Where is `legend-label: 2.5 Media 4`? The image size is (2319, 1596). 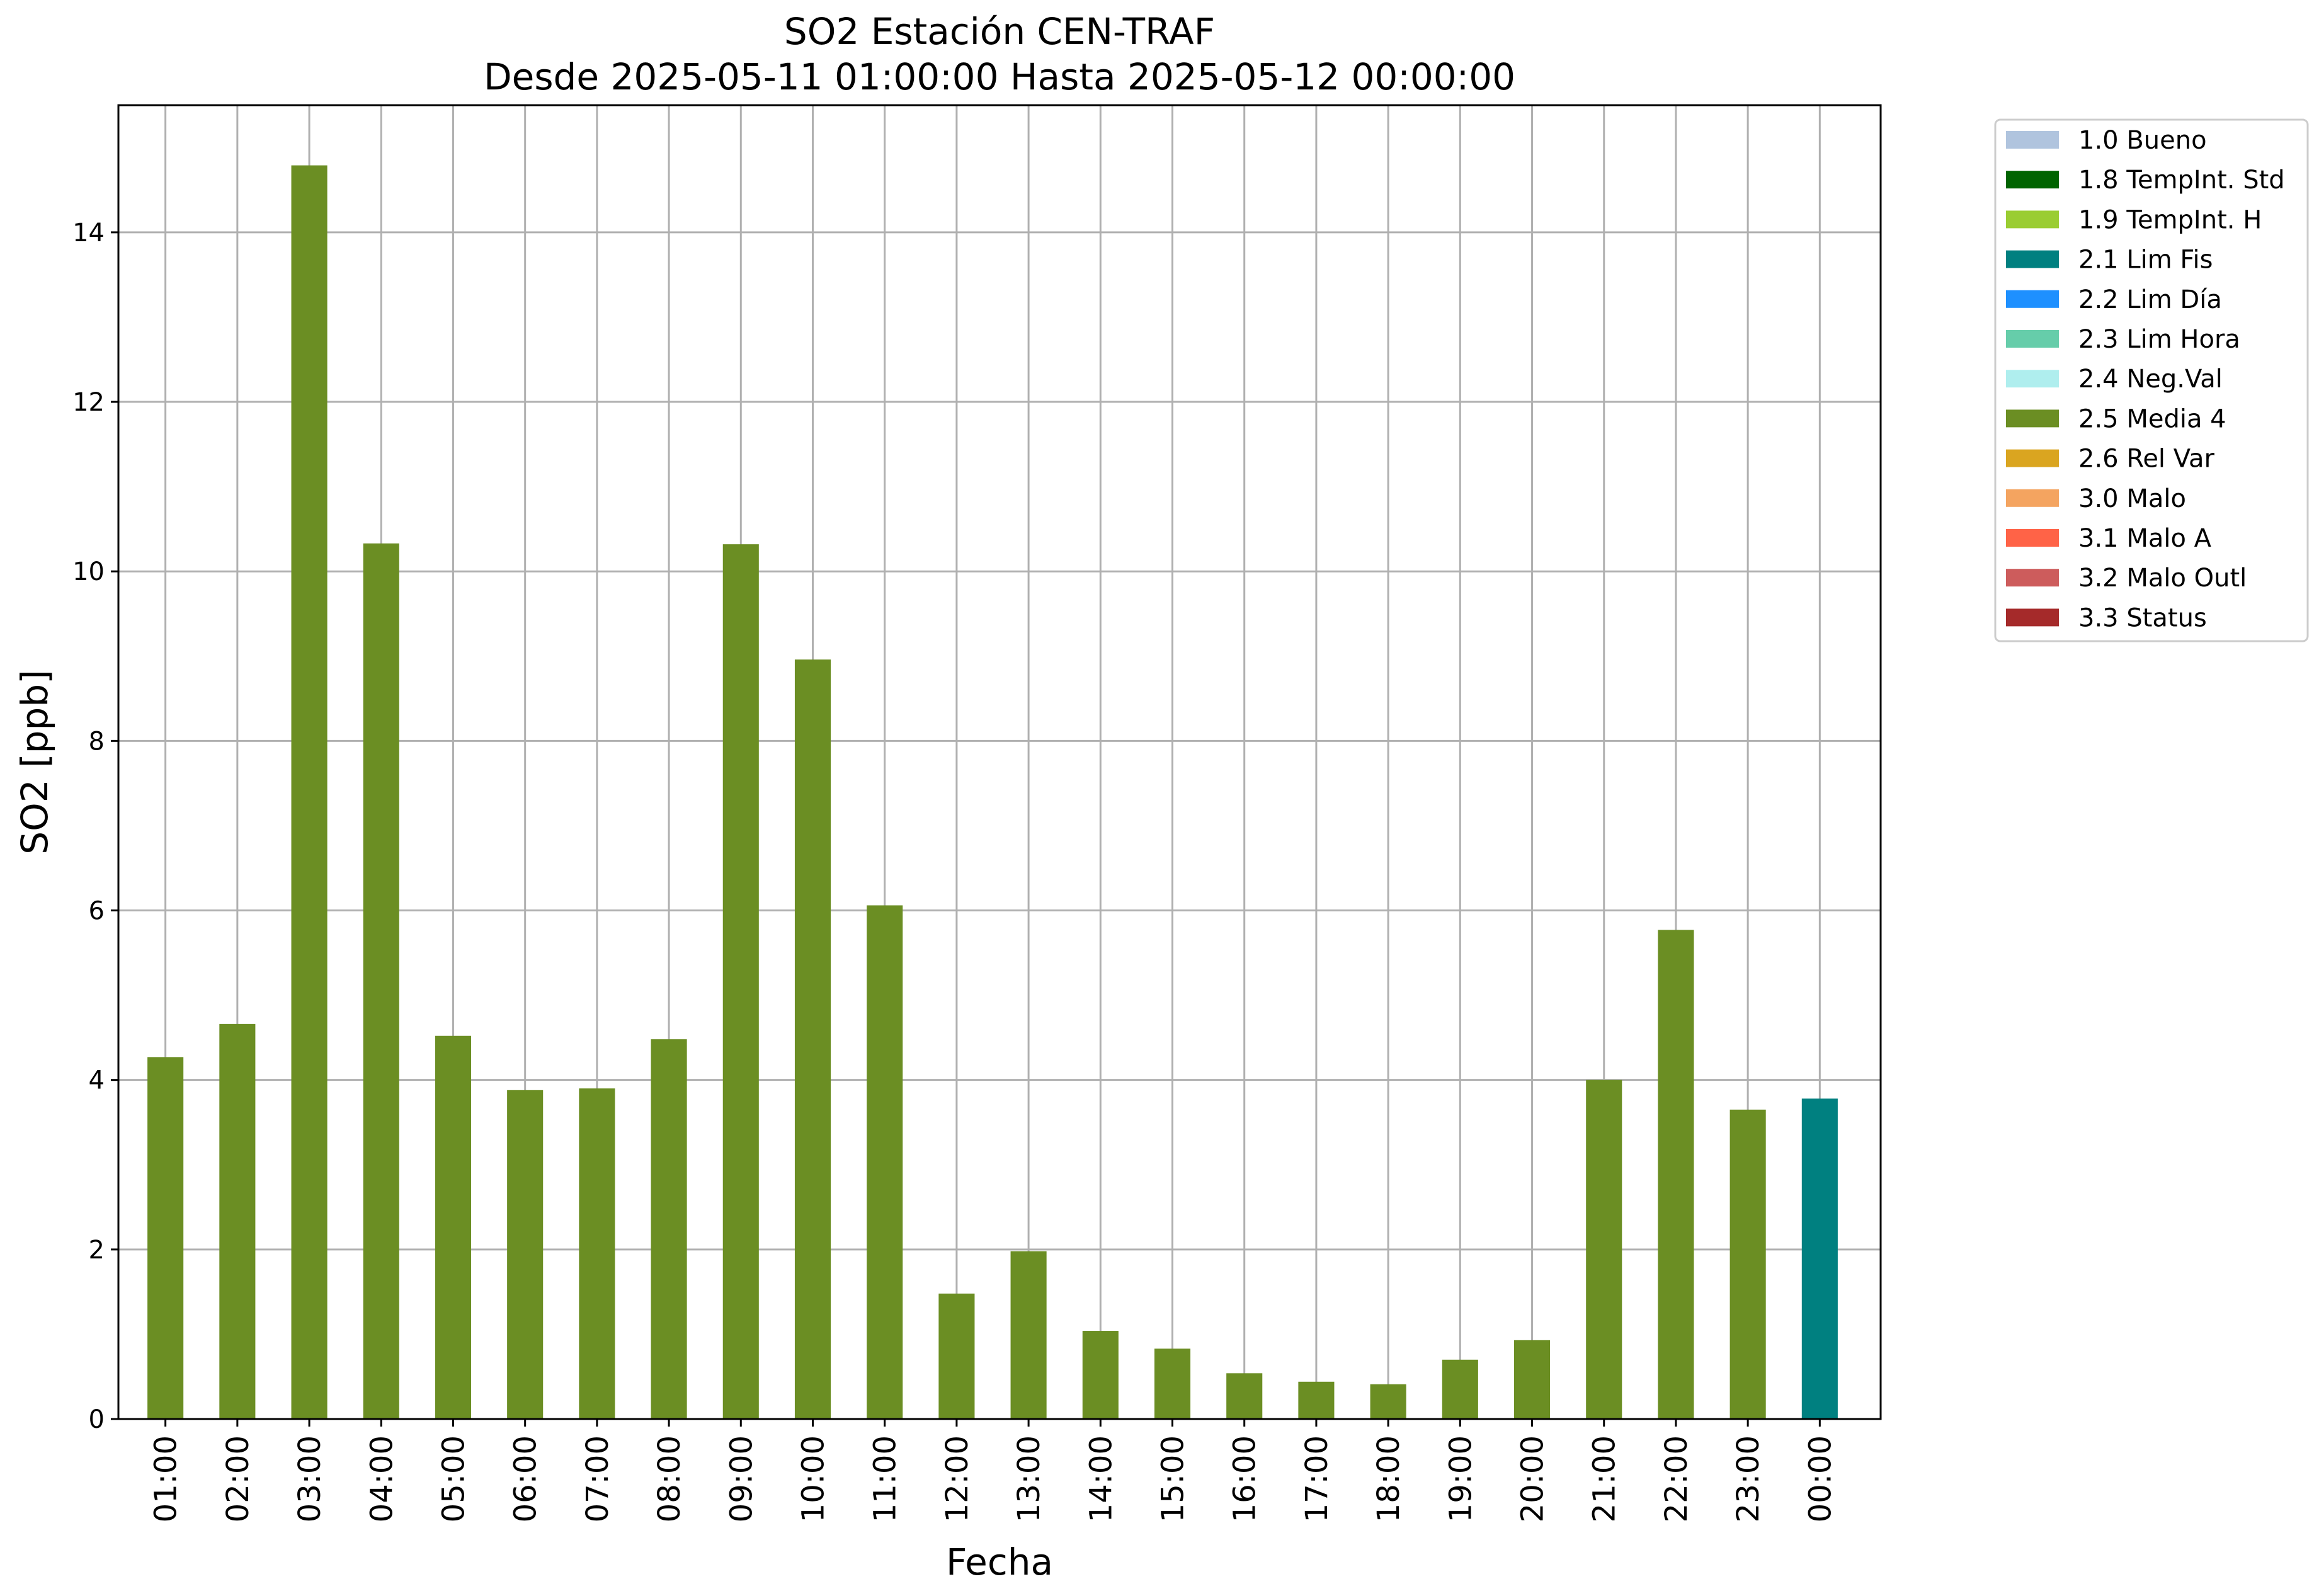
legend-label: 2.5 Media 4 is located at coordinates (2152, 418).